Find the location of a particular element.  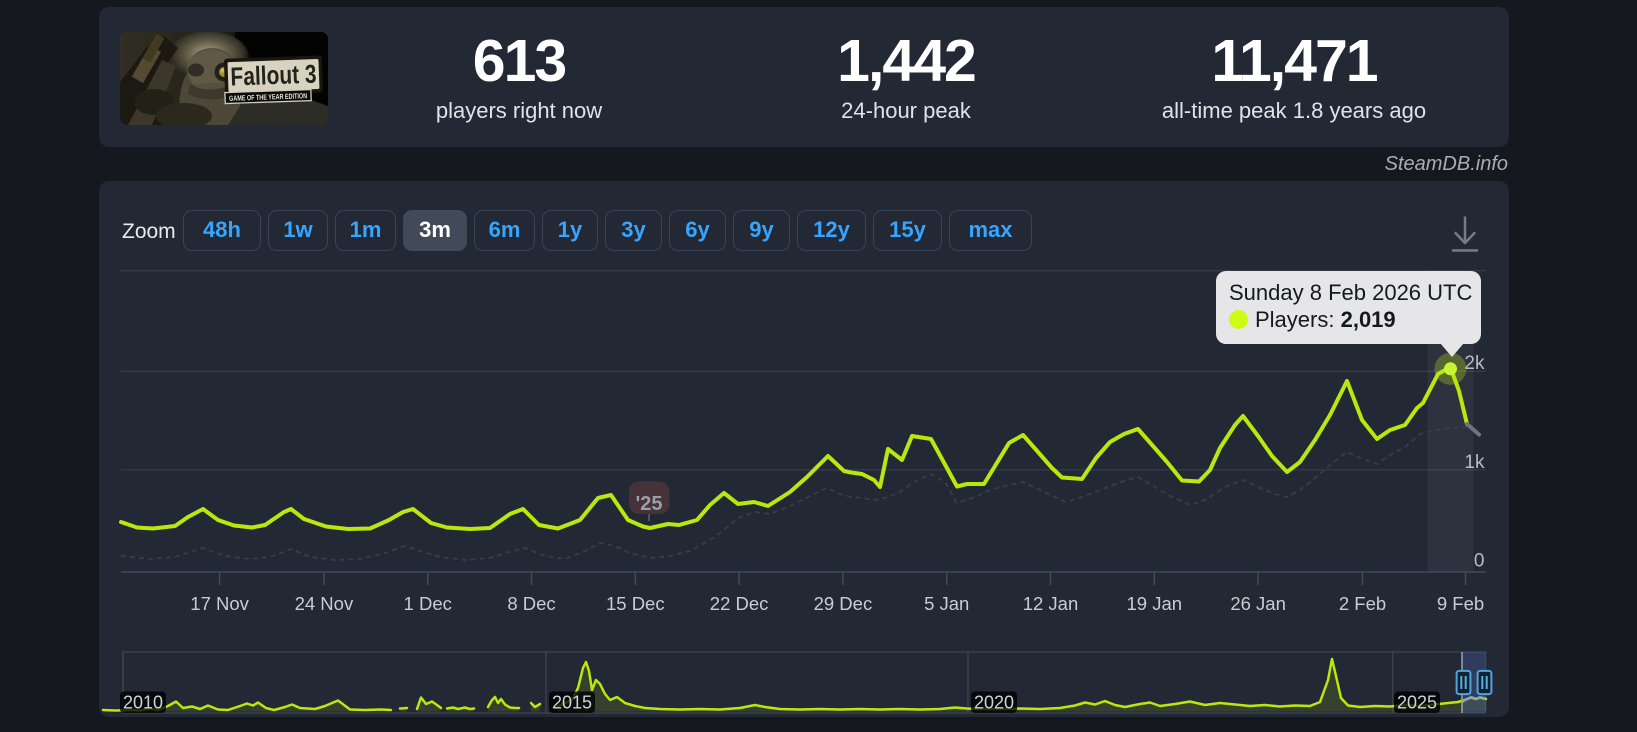

svg-text: 2k is located at coordinates (1474, 363).